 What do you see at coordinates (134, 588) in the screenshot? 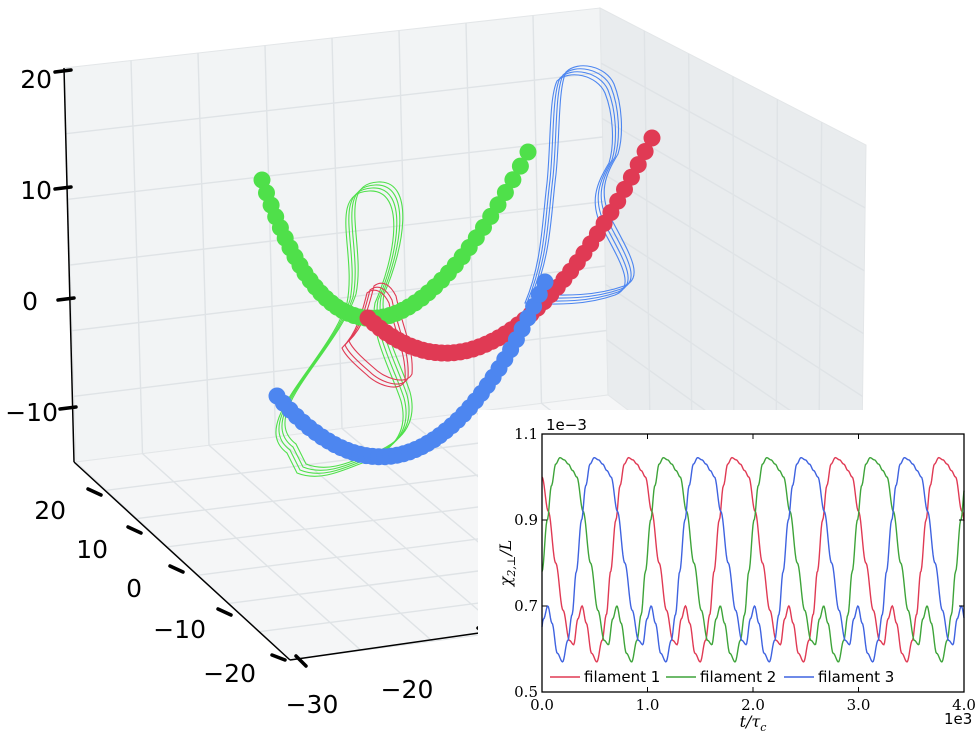
I see `y-tick-label: 0` at bounding box center [134, 588].